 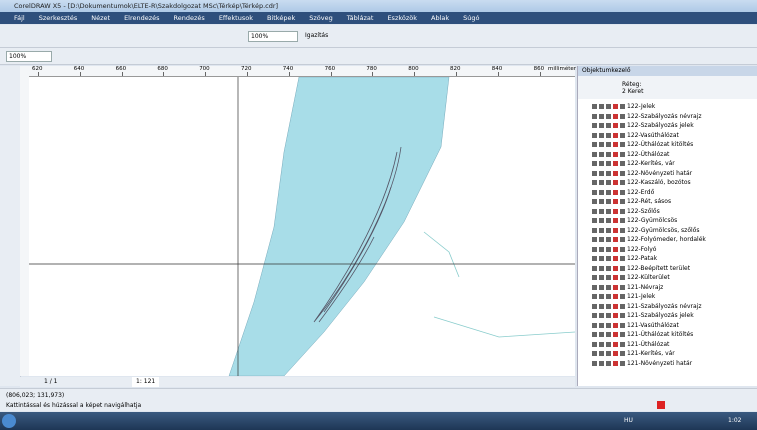 I want to click on menu-item: Eszközök, so click(x=402, y=18).